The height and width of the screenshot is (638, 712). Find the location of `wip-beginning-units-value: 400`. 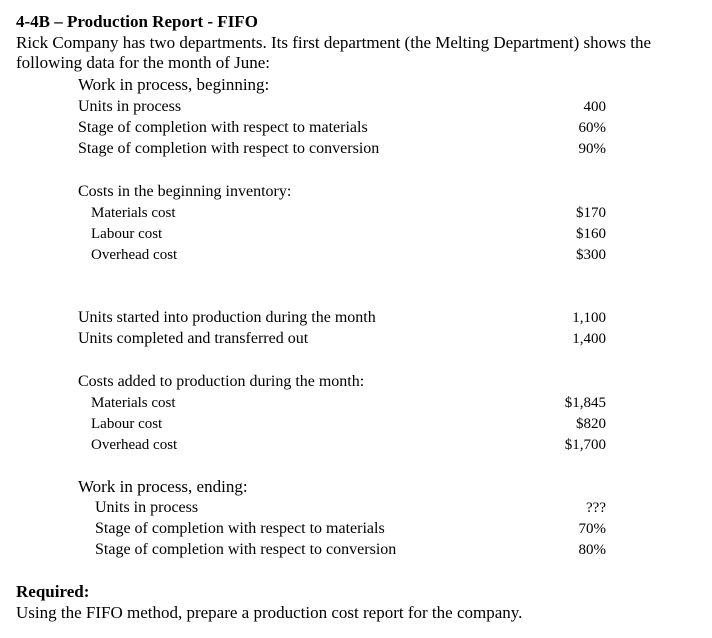

wip-beginning-units-value: 400 is located at coordinates (595, 107).